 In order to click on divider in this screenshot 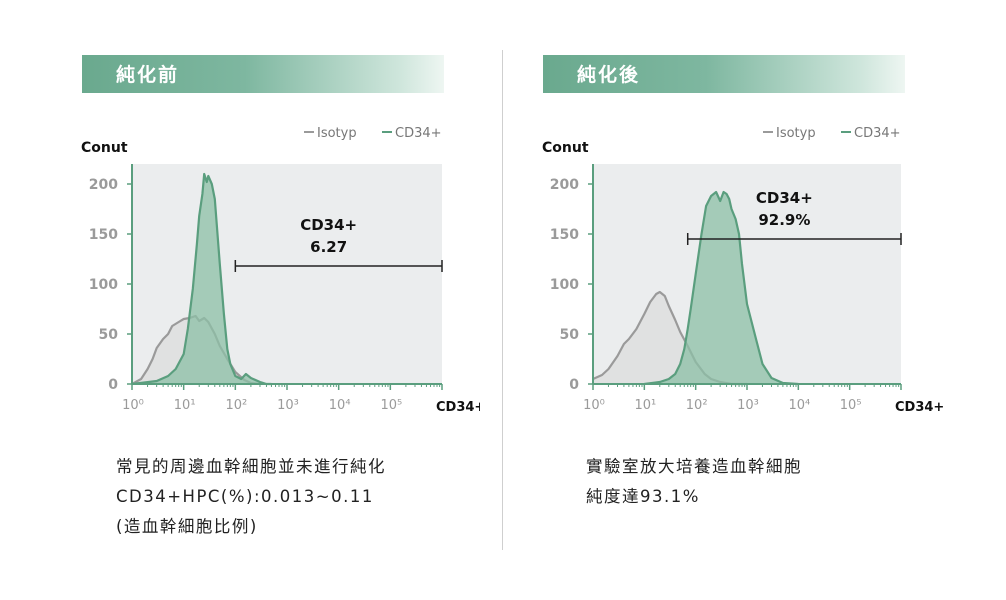, I will do `click(502, 300)`.